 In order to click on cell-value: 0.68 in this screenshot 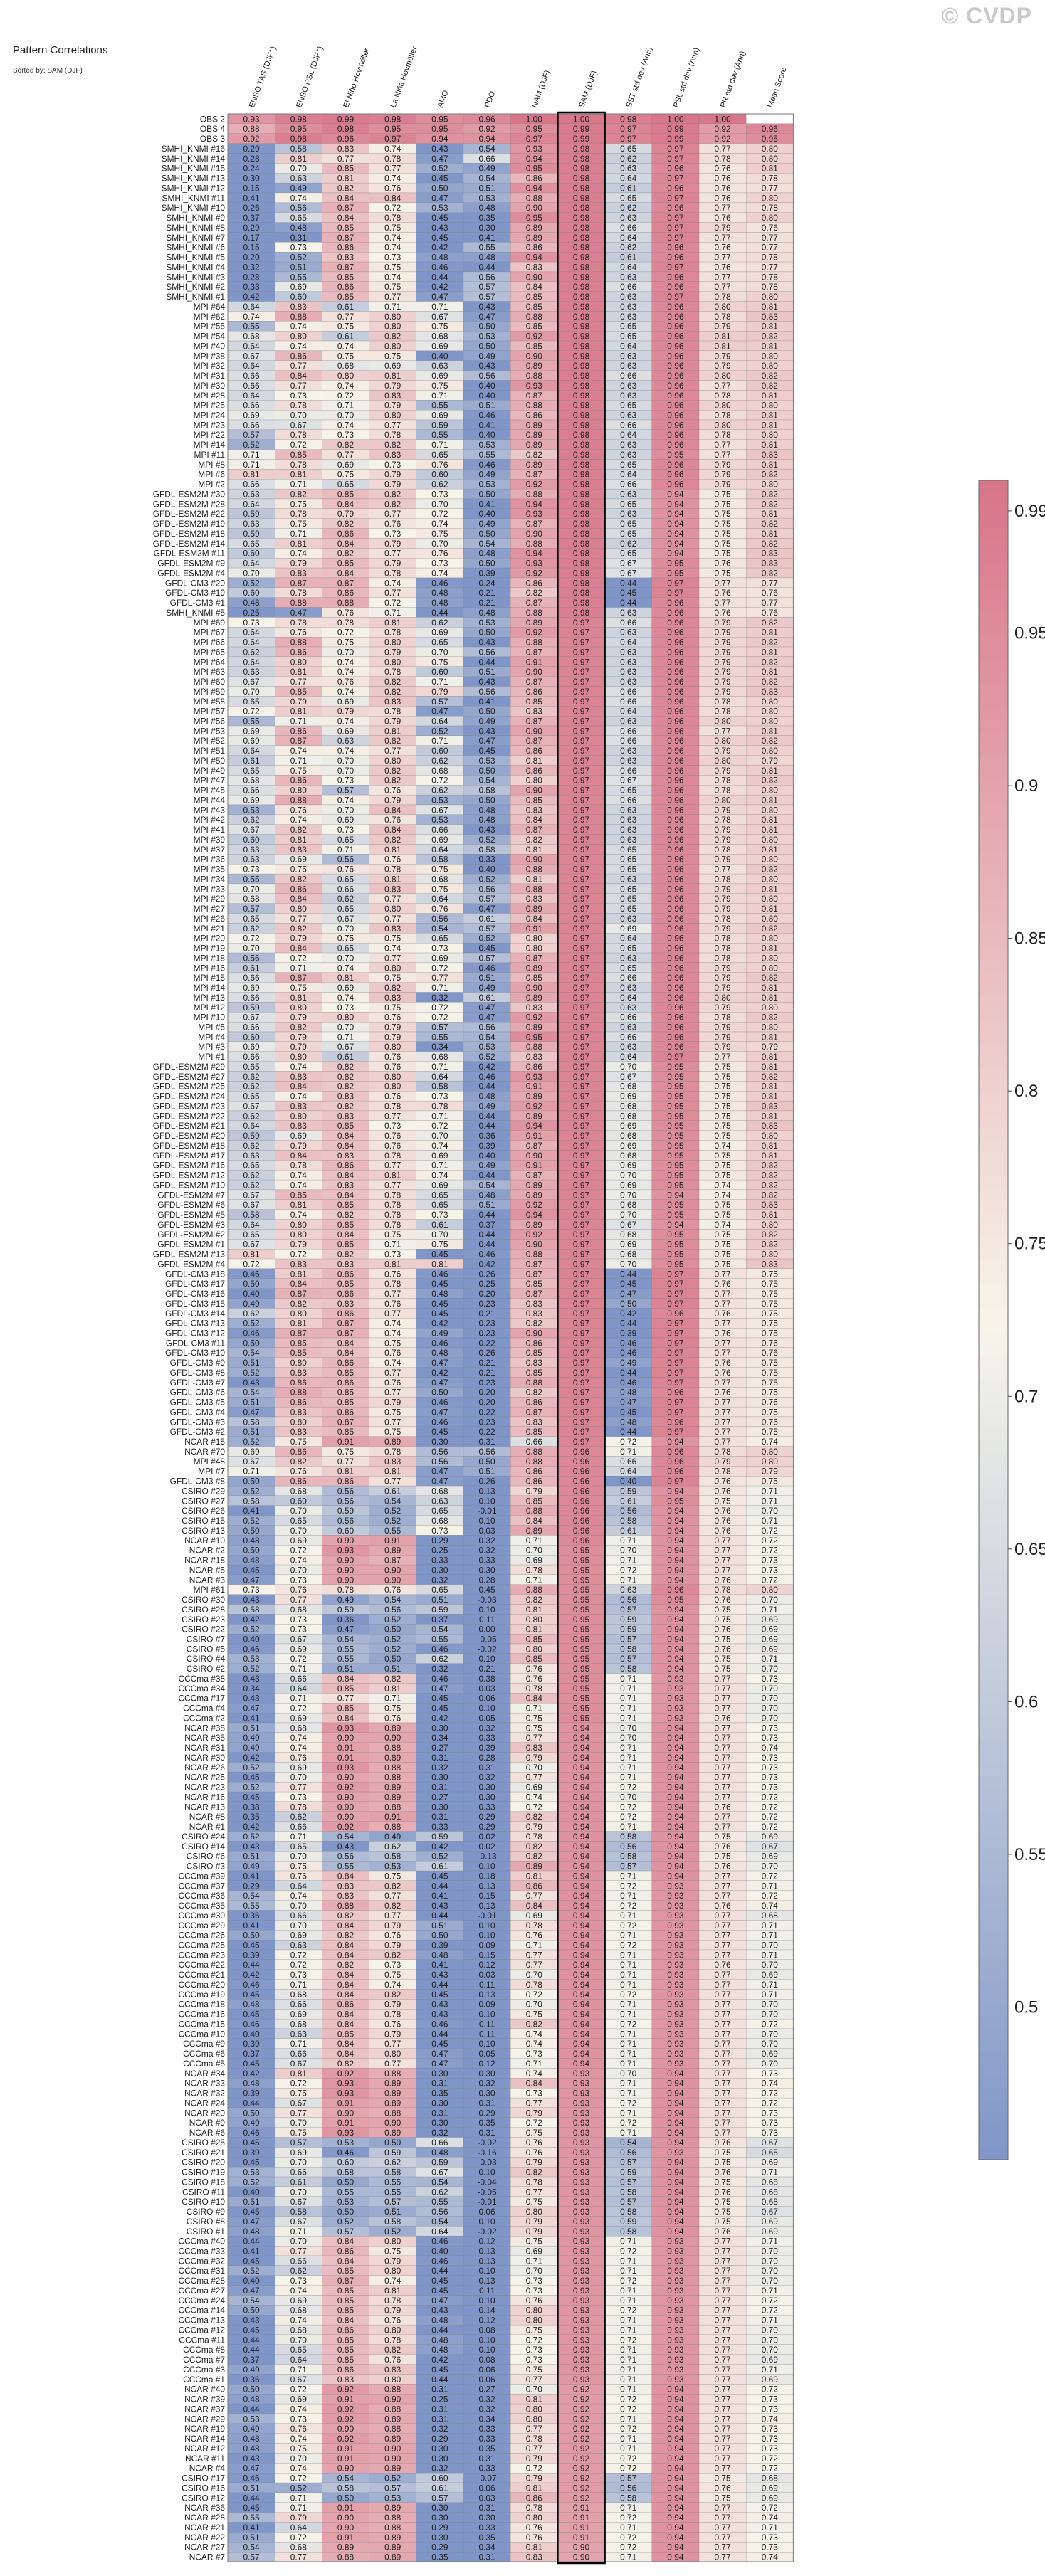, I will do `click(628, 1156)`.